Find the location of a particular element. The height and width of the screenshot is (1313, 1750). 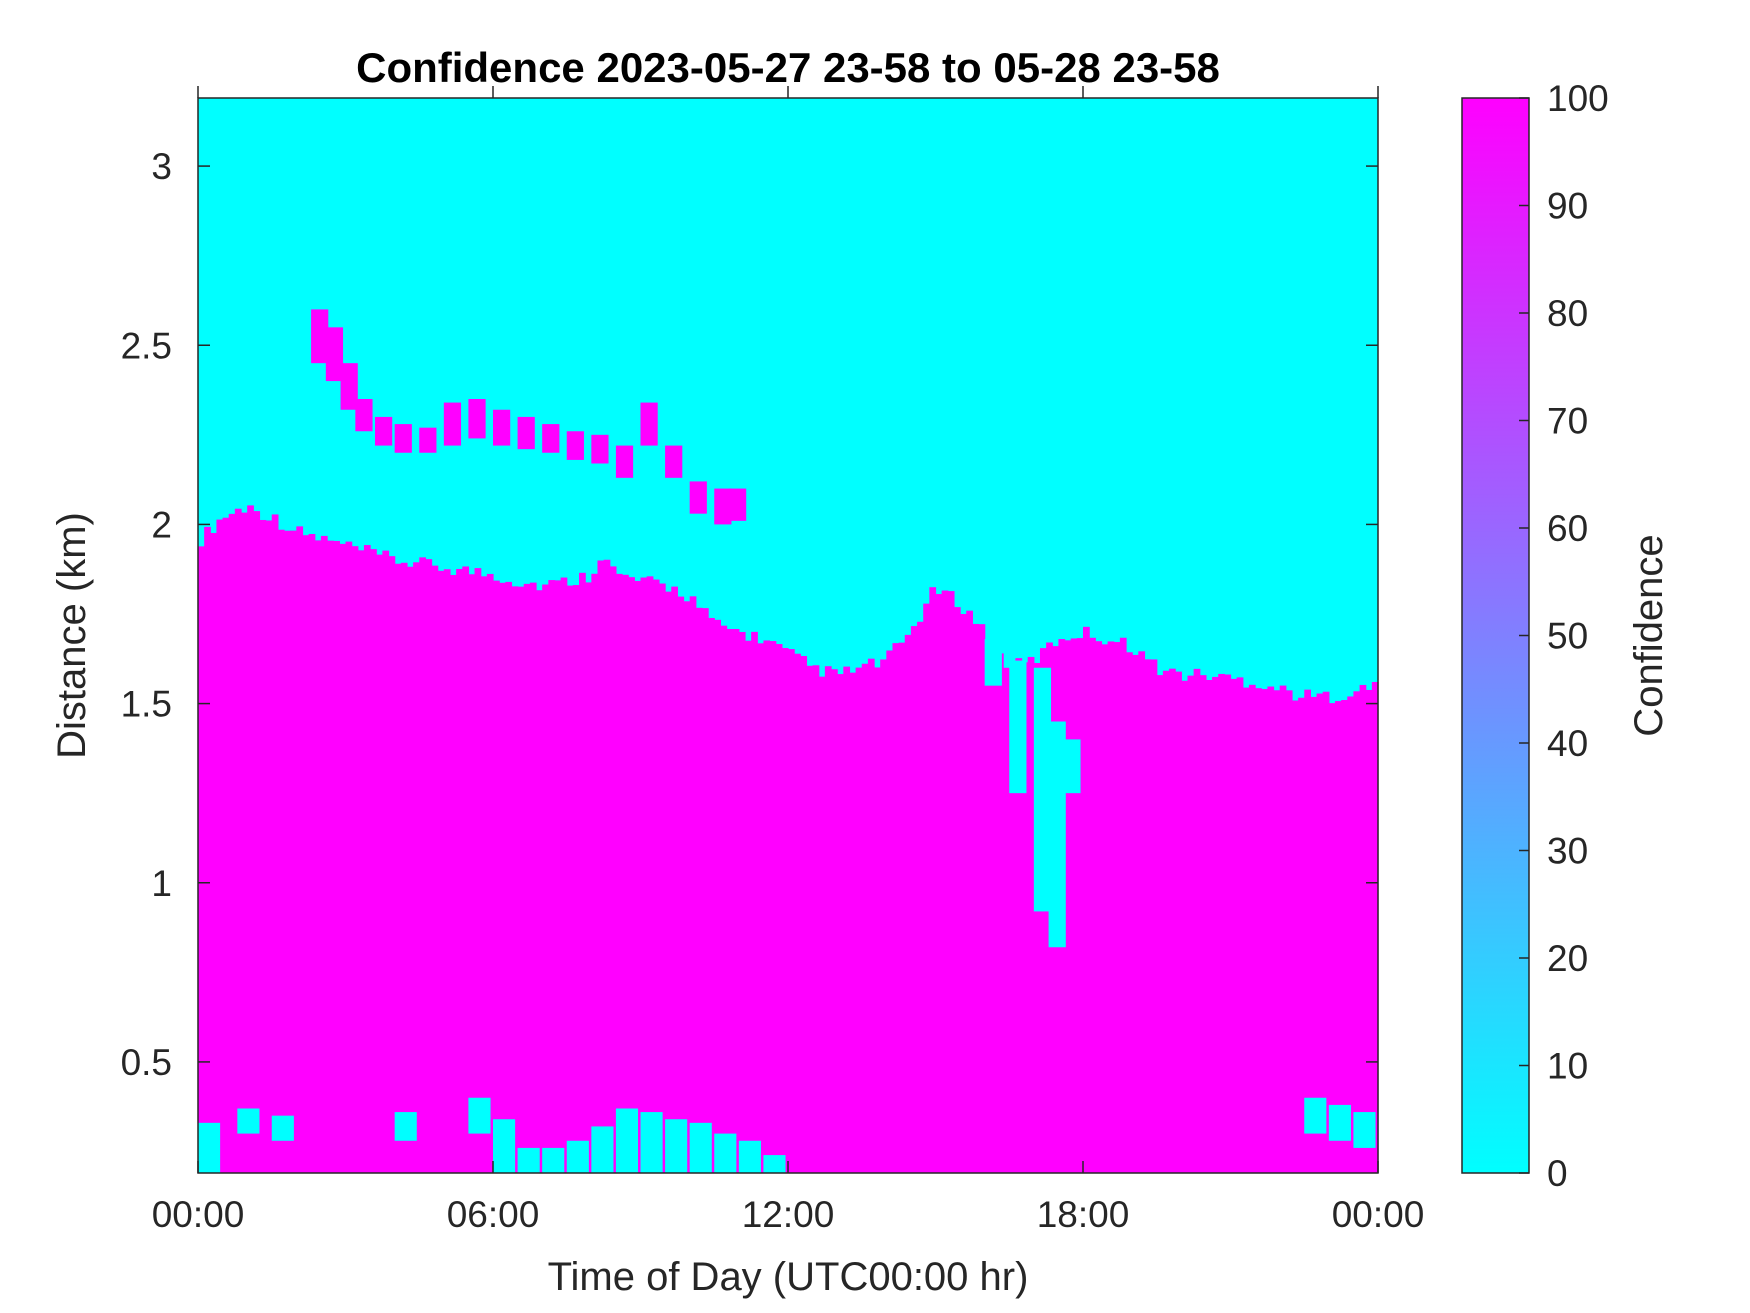

y-tick-label: 2.5 is located at coordinates (146, 345).